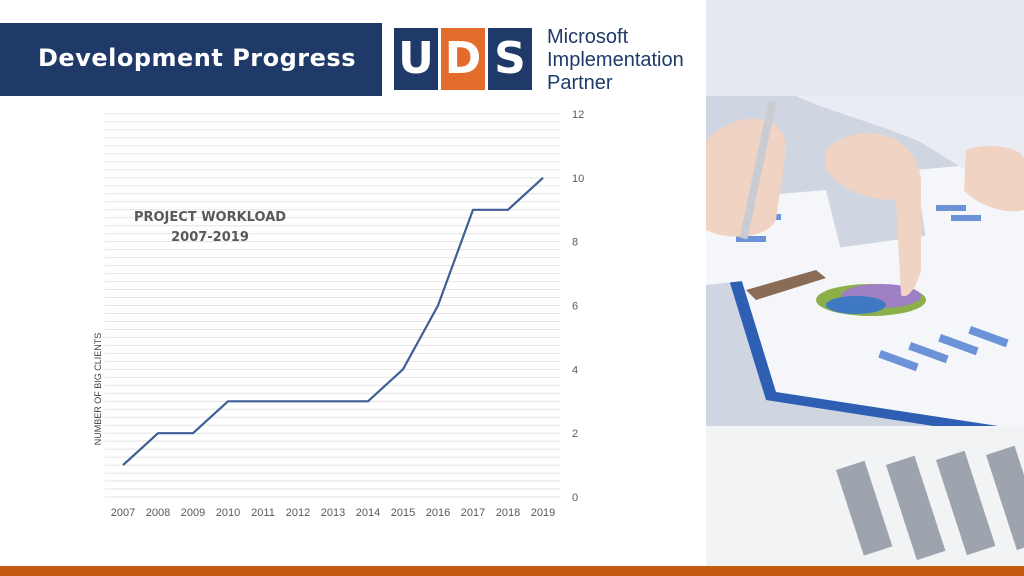  What do you see at coordinates (197, 58) in the screenshot?
I see `page-title: Development Progress` at bounding box center [197, 58].